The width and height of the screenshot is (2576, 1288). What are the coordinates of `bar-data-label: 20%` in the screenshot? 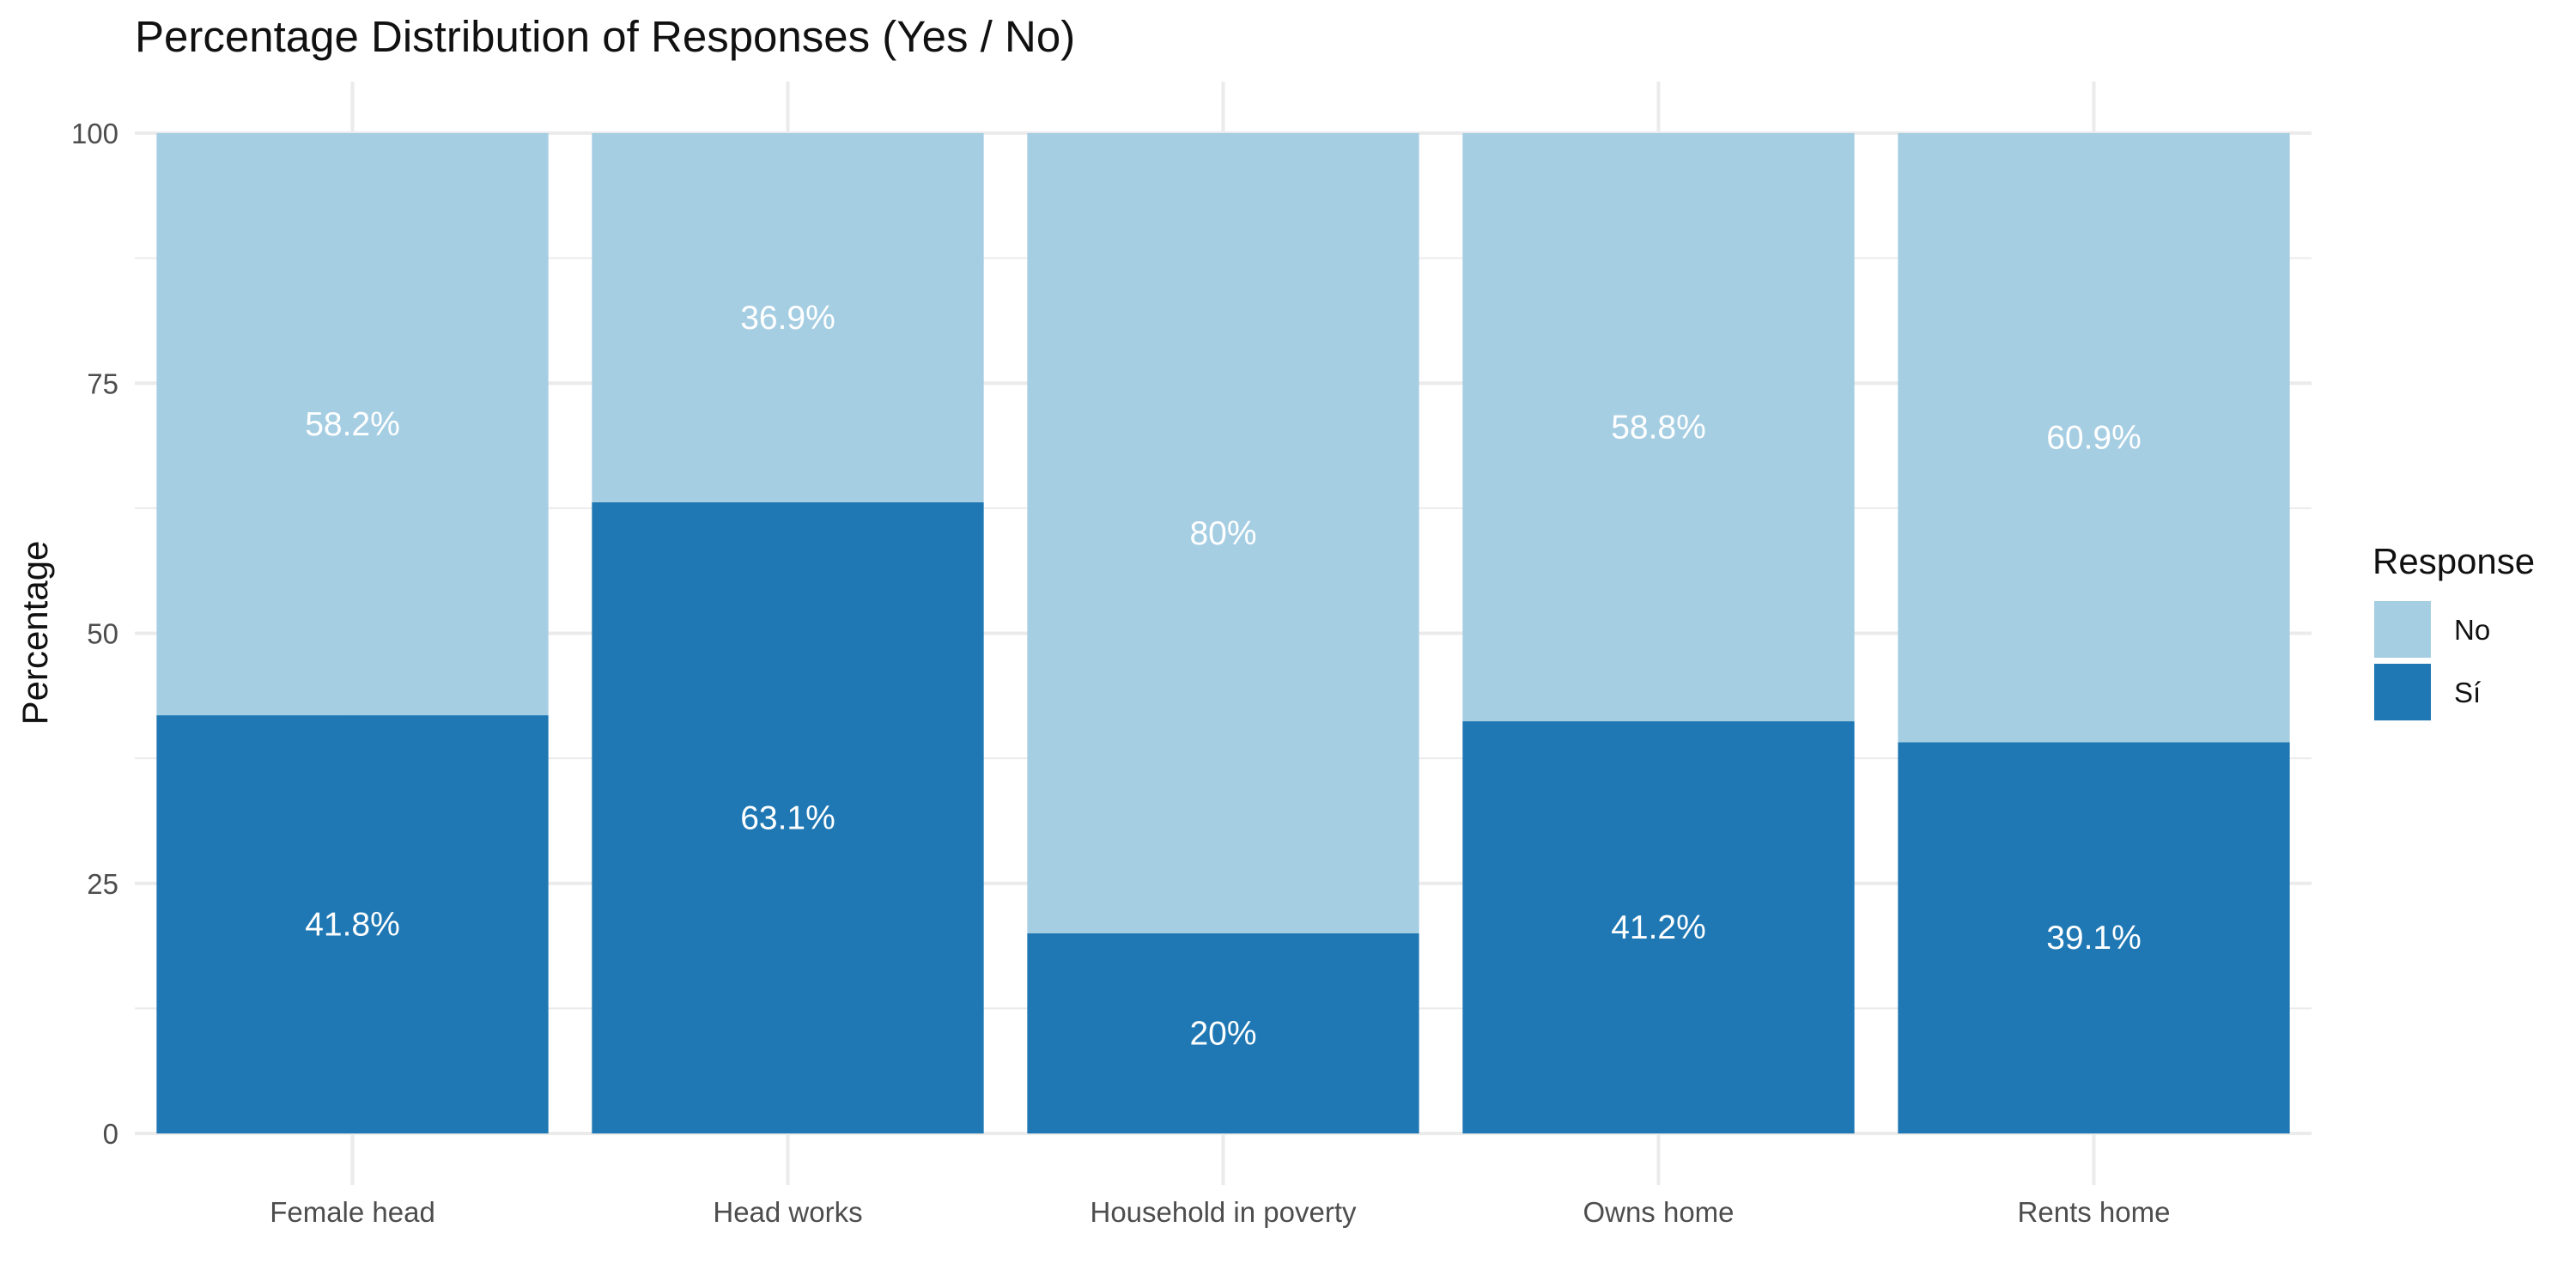 It's located at (1222, 1034).